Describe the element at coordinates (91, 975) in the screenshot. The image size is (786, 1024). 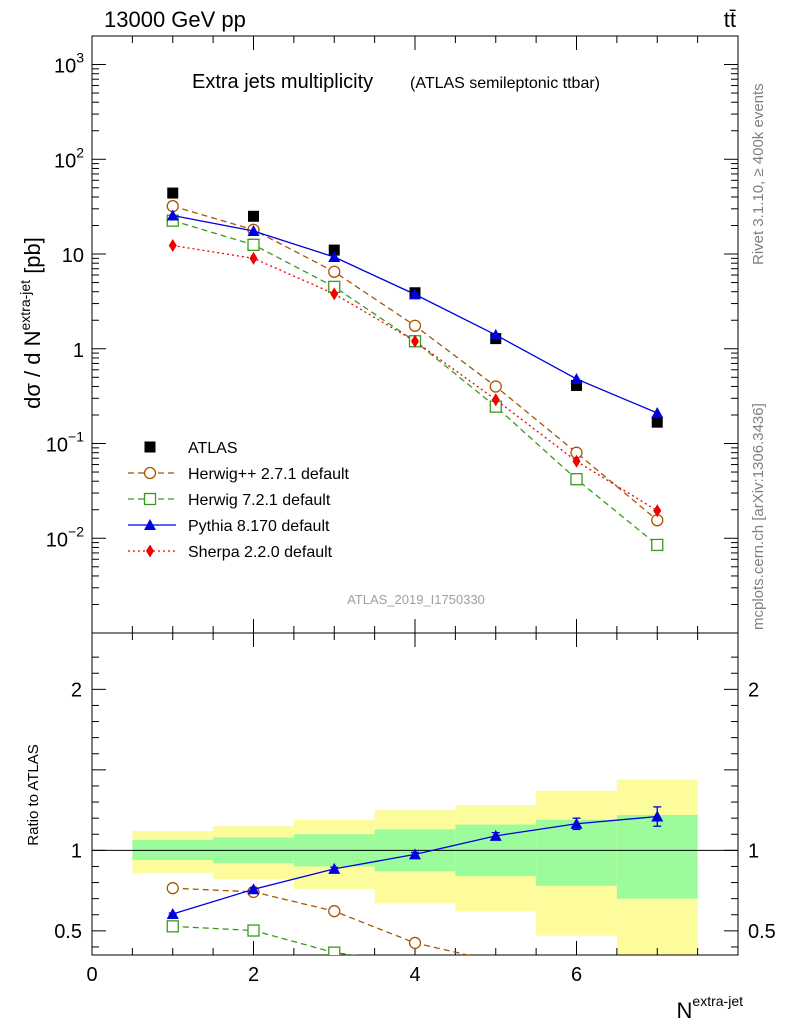
I see `x-tick-label: 0` at that location.